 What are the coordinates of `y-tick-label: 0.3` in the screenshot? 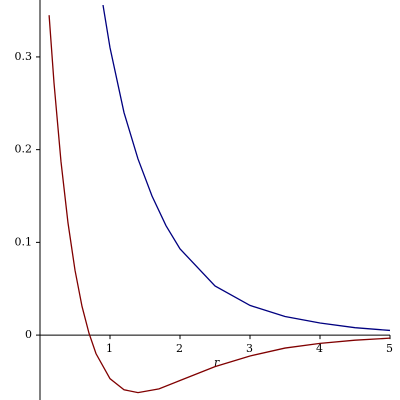 It's located at (24, 56).